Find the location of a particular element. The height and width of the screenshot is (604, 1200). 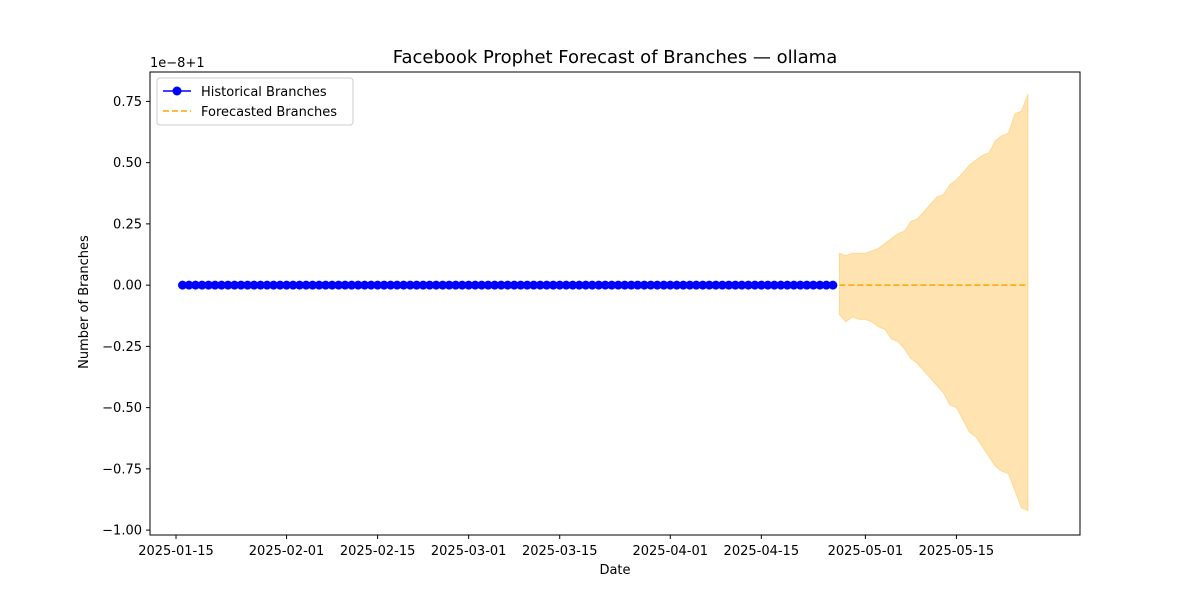

legend-historical-marker is located at coordinates (177, 91).